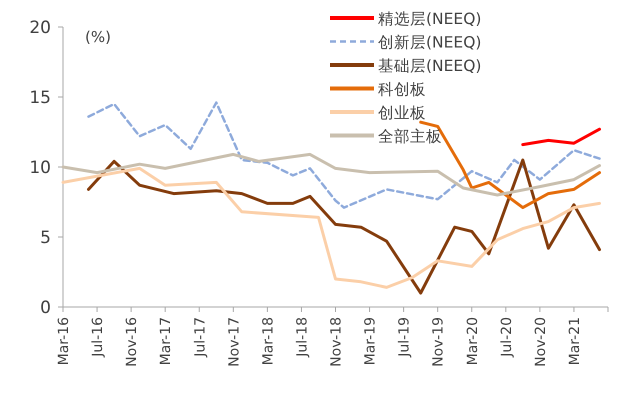 Image resolution: width=640 pixels, height=393 pixels. What do you see at coordinates (430, 66) in the screenshot?
I see `legend-label: 基础层(NEEQ)` at bounding box center [430, 66].